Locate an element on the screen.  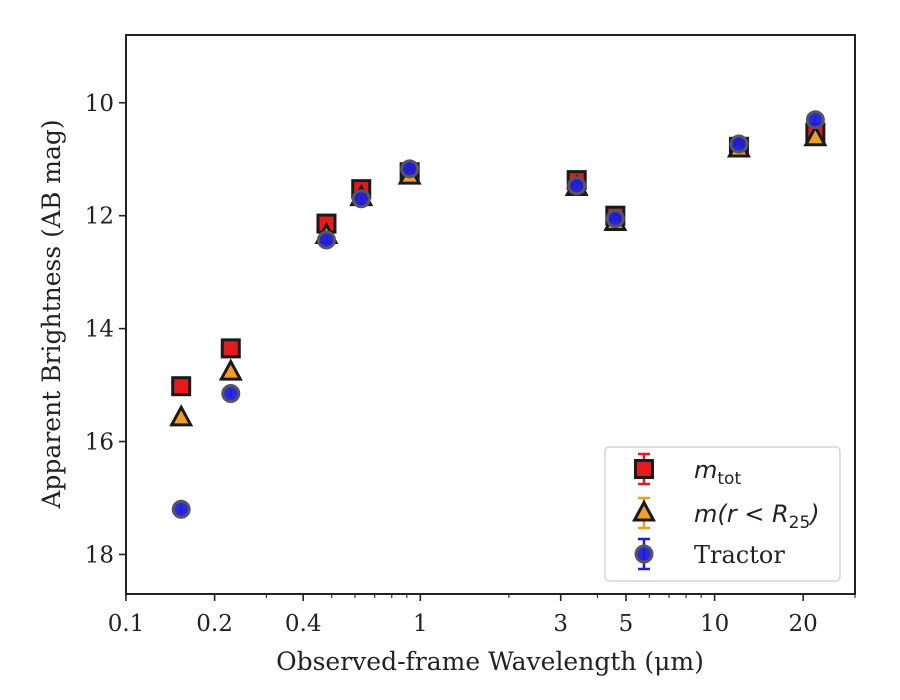
legend-marker-square is located at coordinates (644, 469).